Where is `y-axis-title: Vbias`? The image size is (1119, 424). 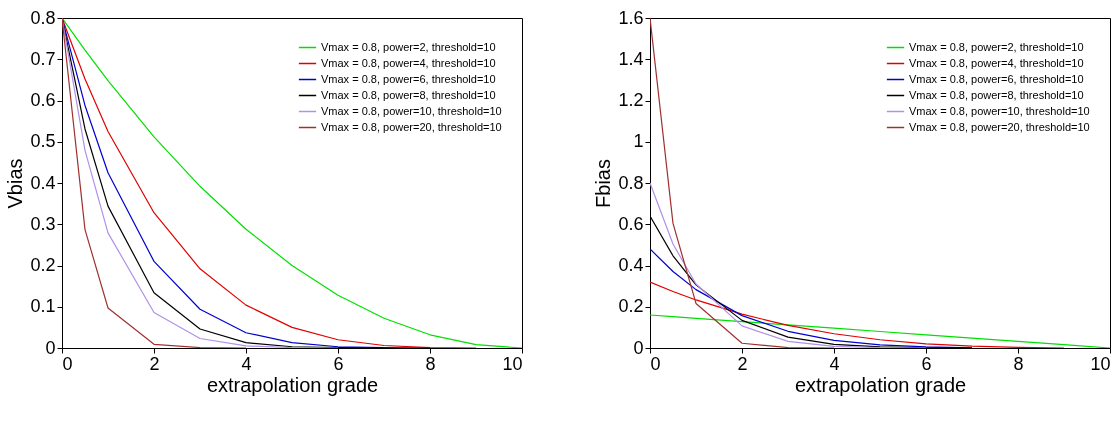
y-axis-title: Vbias is located at coordinates (15, 183).